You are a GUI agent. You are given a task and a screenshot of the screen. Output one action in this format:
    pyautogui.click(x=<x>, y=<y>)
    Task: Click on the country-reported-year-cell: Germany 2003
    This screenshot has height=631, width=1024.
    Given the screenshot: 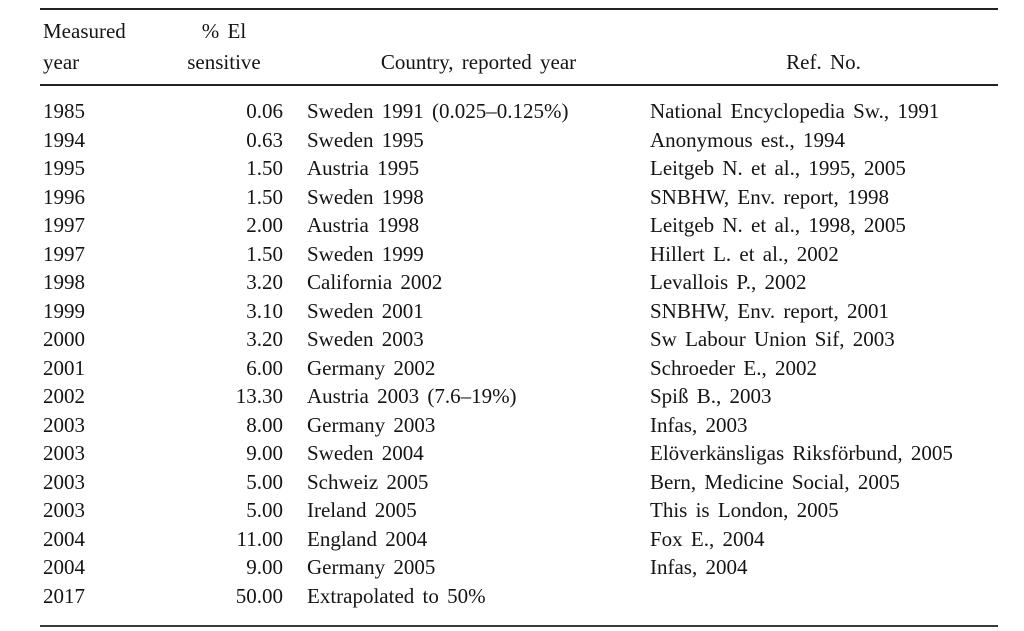 What is the action you would take?
    pyautogui.click(x=371, y=424)
    